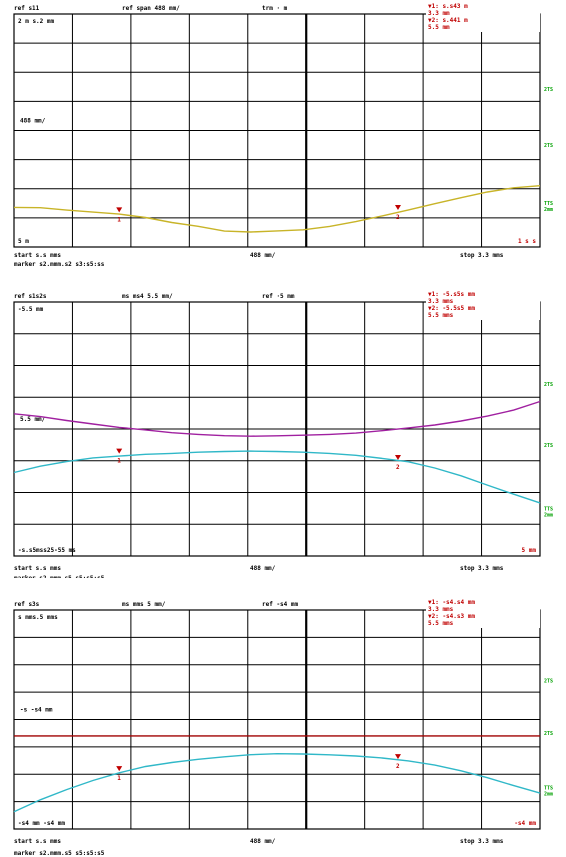 This screenshot has height=857, width=566. Describe the element at coordinates (451, 616) in the screenshot. I see `marker2-readout: ▼2: -s4.s3 mm` at that location.